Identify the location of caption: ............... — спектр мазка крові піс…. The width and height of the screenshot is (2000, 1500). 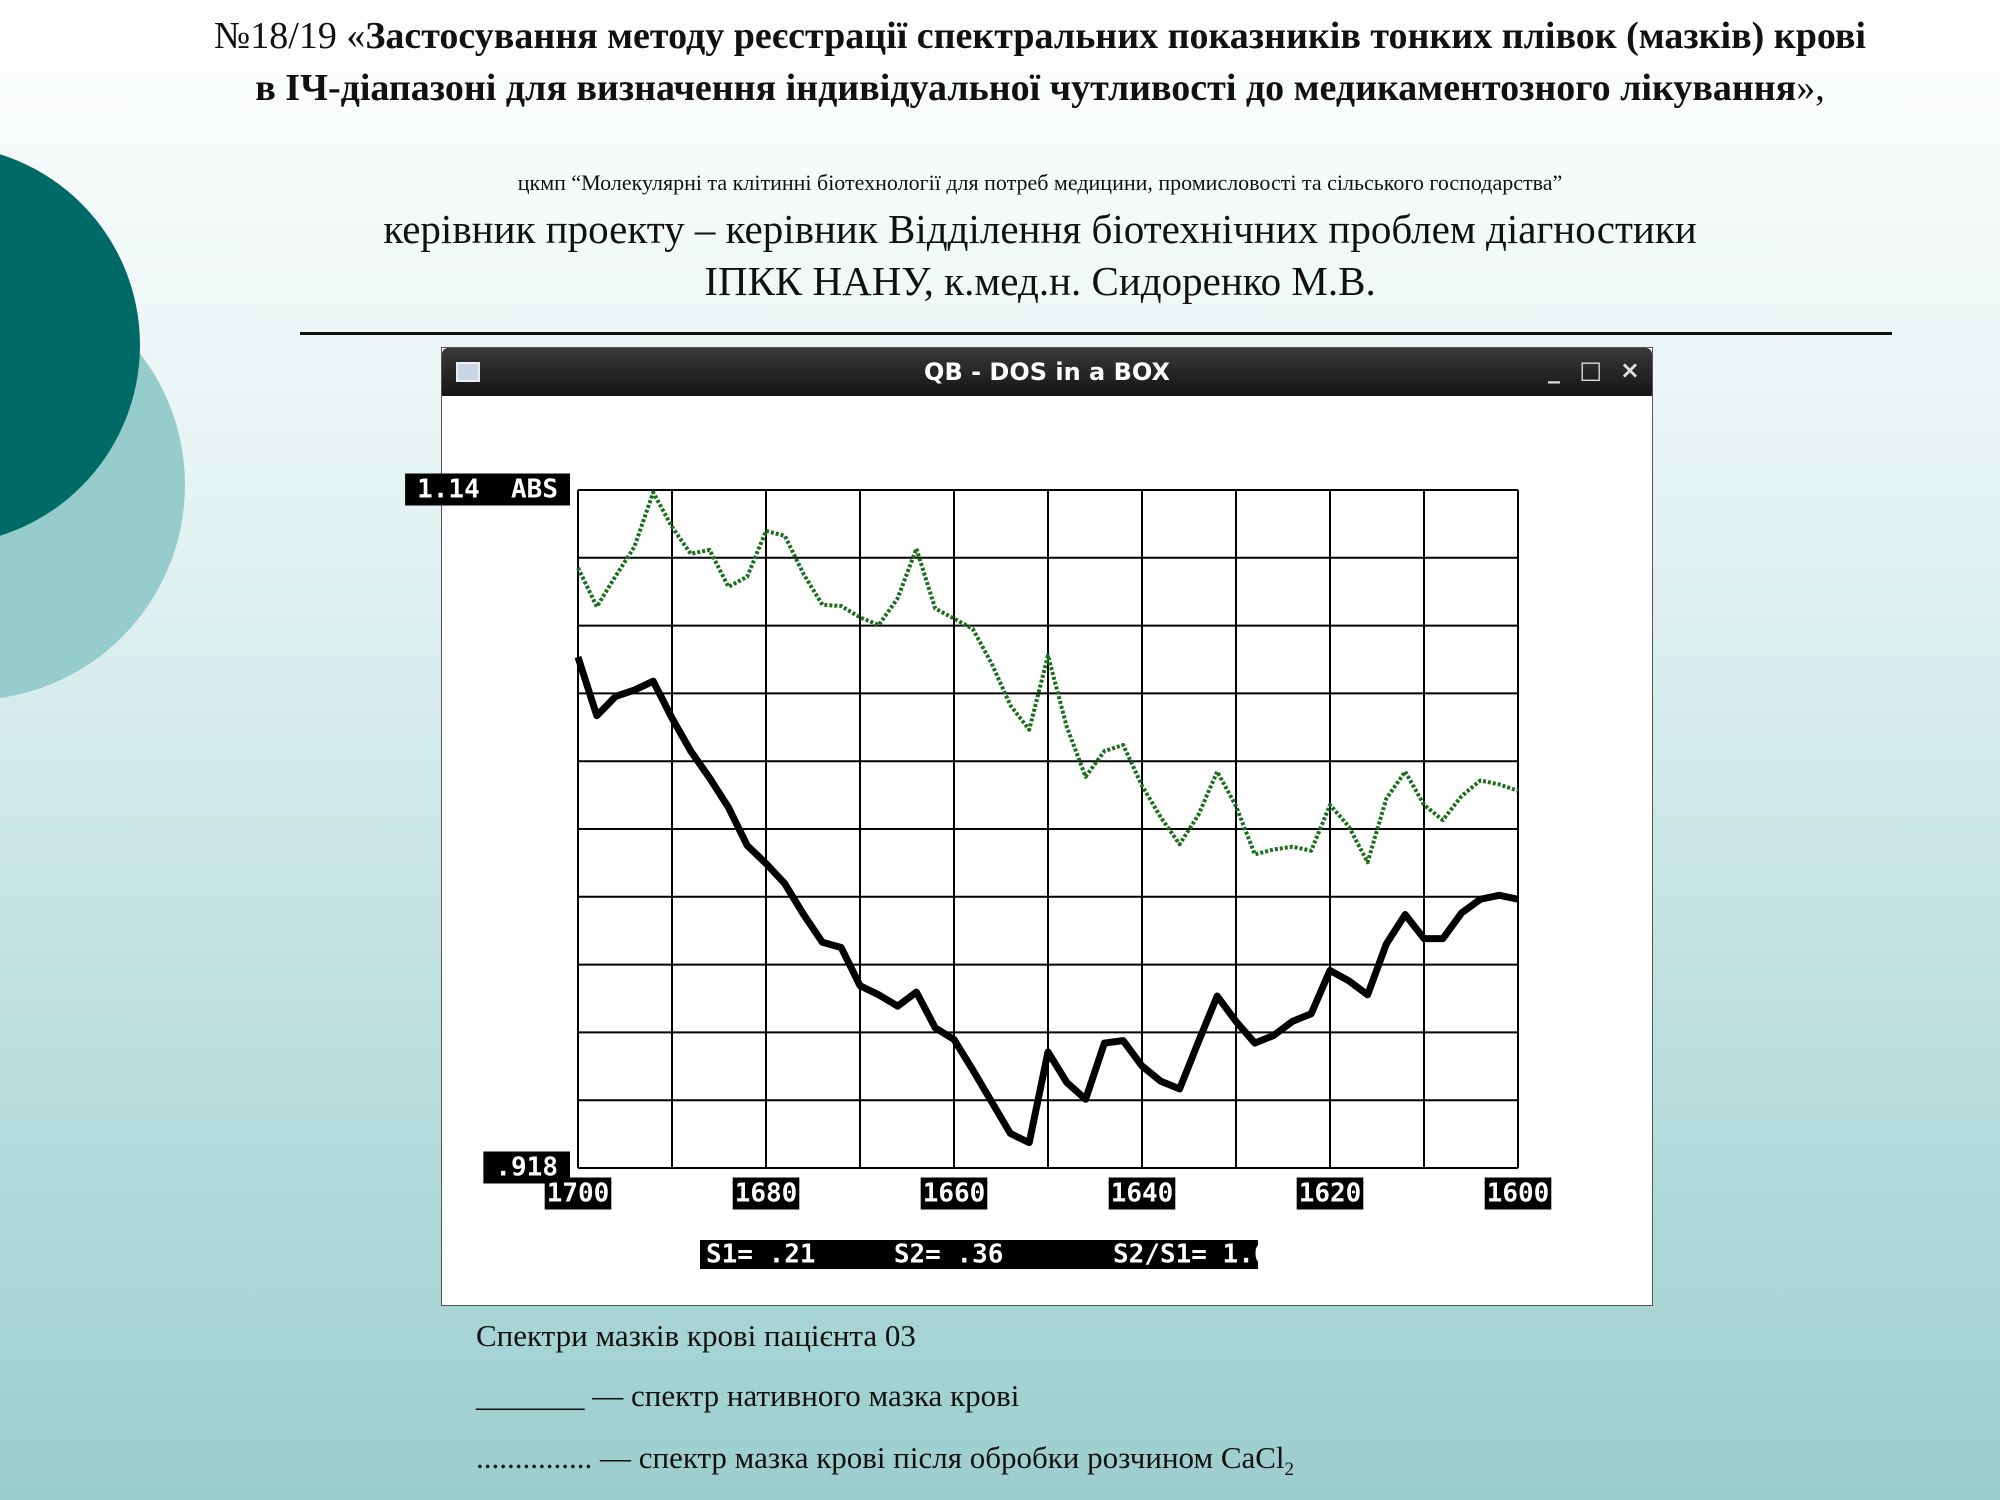
(885, 1460).